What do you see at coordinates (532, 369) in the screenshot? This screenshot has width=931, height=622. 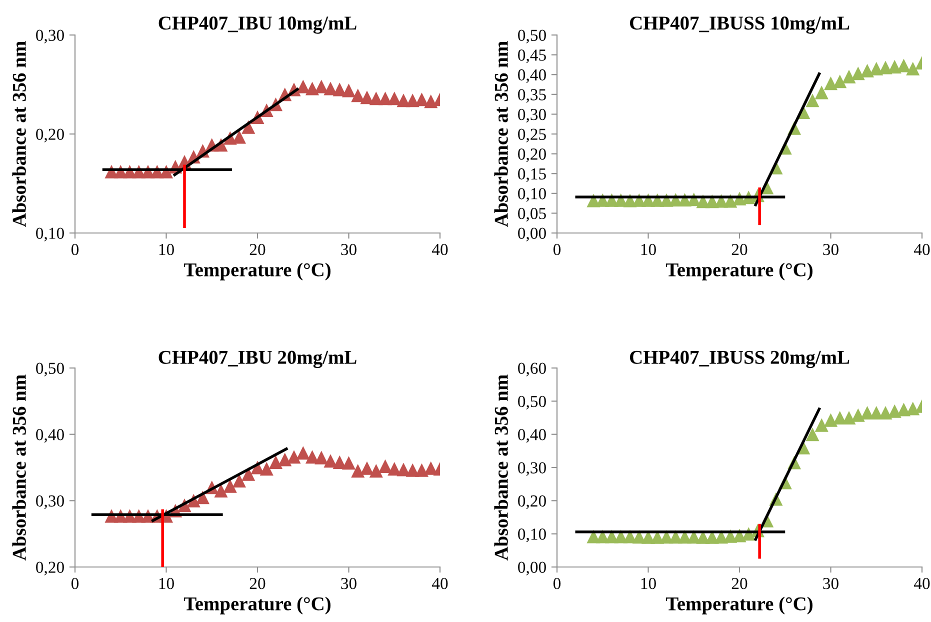 I see `y-tick-label: 0,60` at bounding box center [532, 369].